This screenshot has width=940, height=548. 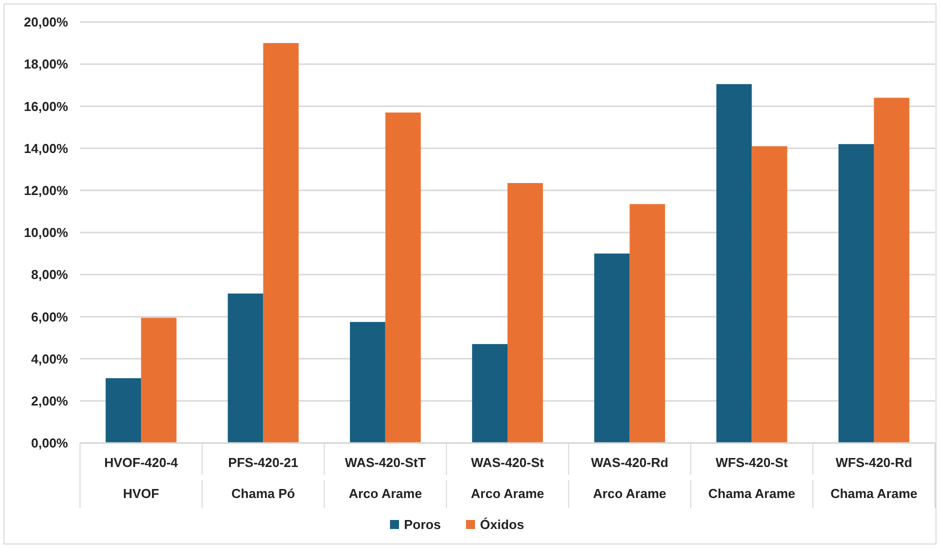 What do you see at coordinates (46, 64) in the screenshot?
I see `y-tick-label: 18,00%` at bounding box center [46, 64].